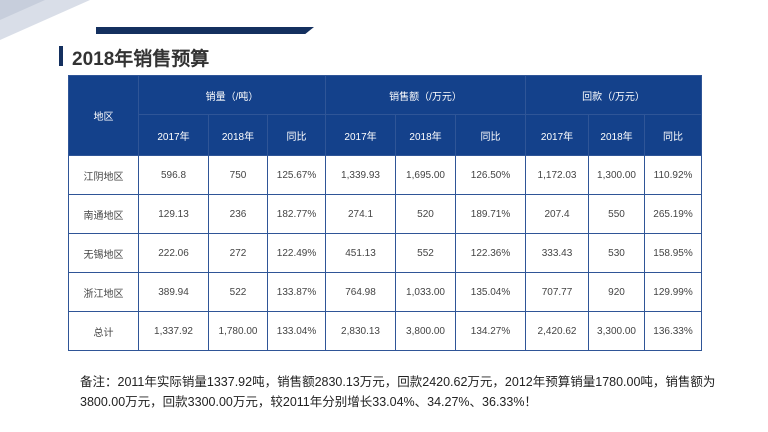 The height and width of the screenshot is (432, 768). What do you see at coordinates (617, 214) in the screenshot?
I see `value-cell: 550` at bounding box center [617, 214].